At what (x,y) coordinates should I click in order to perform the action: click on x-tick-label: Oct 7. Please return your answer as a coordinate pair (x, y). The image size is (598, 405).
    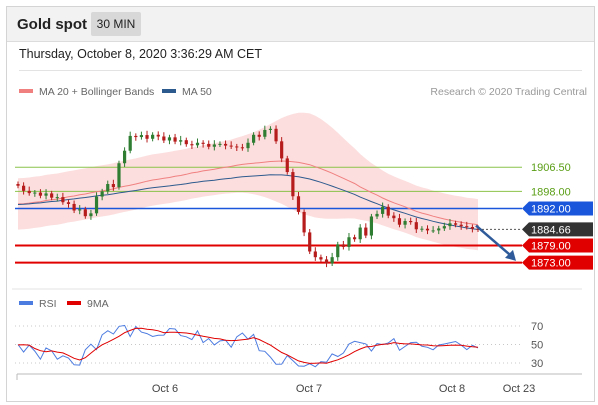
    Looking at the image, I should click on (309, 389).